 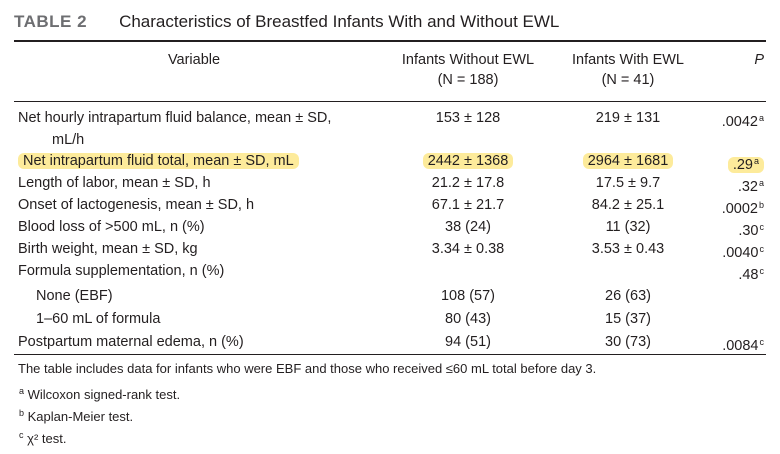 What do you see at coordinates (627, 60) in the screenshot?
I see `header-with-ewl-name: Infants With EWL` at bounding box center [627, 60].